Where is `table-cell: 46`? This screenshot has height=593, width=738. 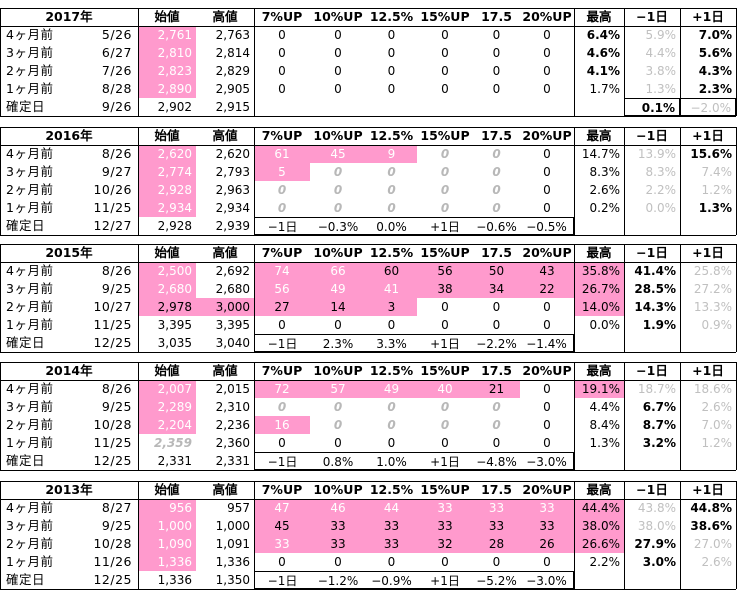
table-cell: 46 is located at coordinates (338, 508).